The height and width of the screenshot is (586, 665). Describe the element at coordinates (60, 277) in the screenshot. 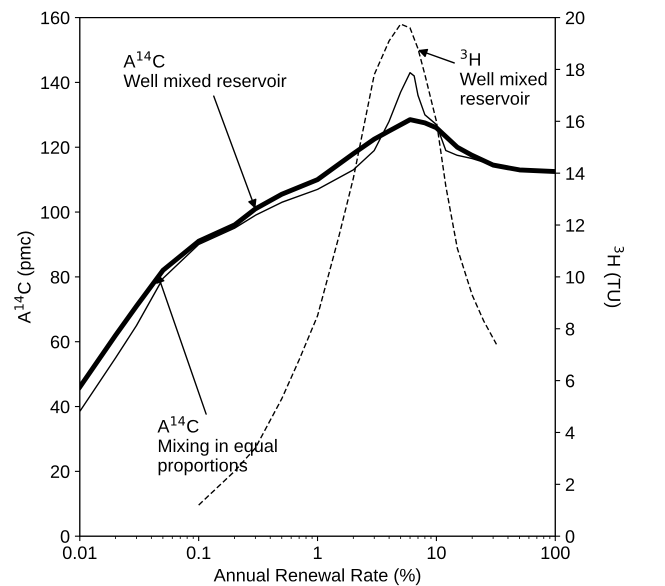

I see `y-tick-label: 80` at that location.